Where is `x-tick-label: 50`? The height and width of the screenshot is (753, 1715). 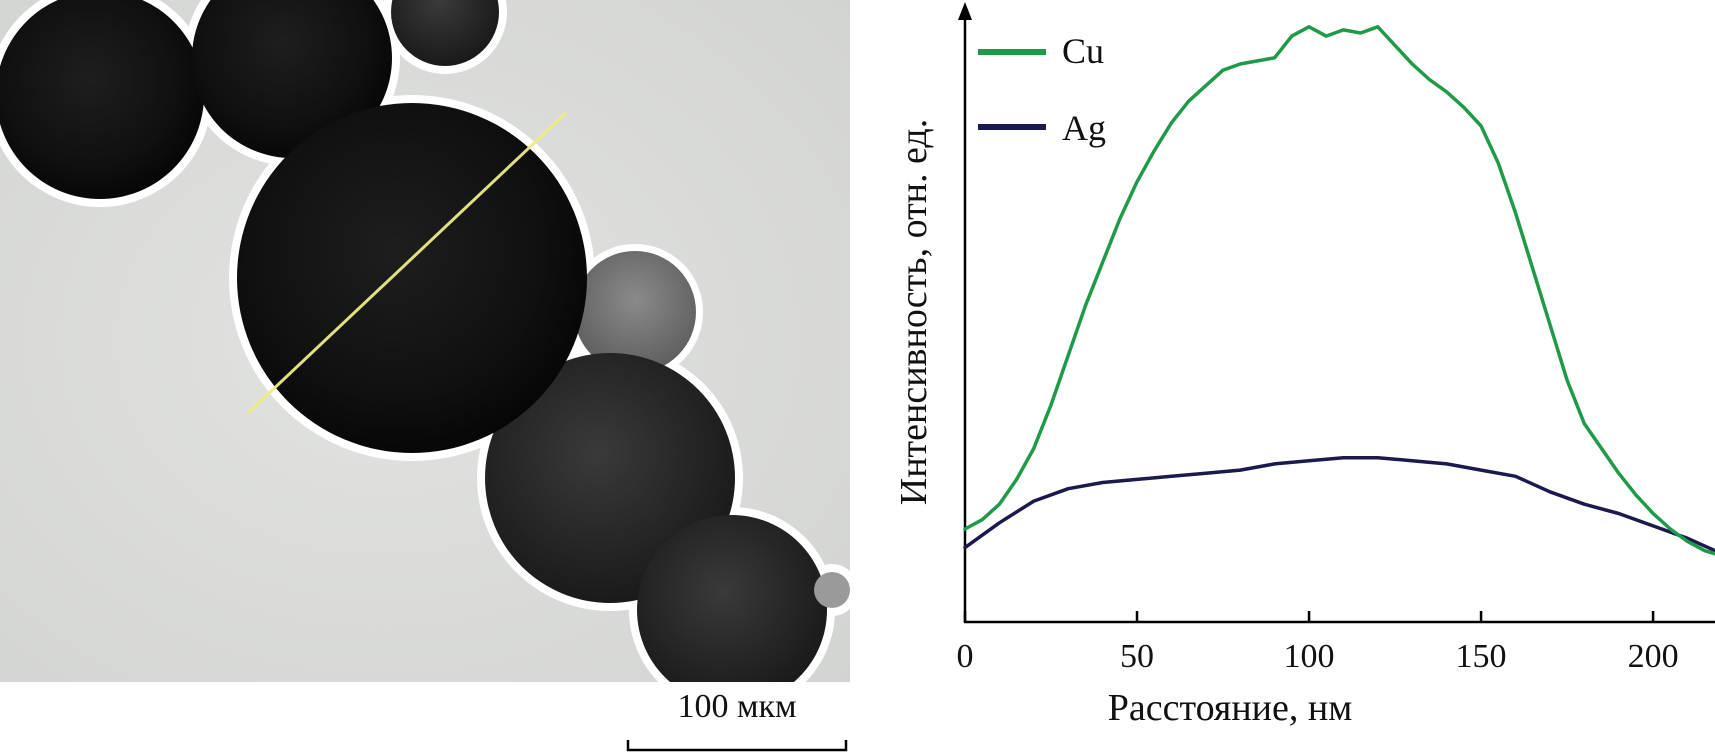 x-tick-label: 50 is located at coordinates (1137, 656).